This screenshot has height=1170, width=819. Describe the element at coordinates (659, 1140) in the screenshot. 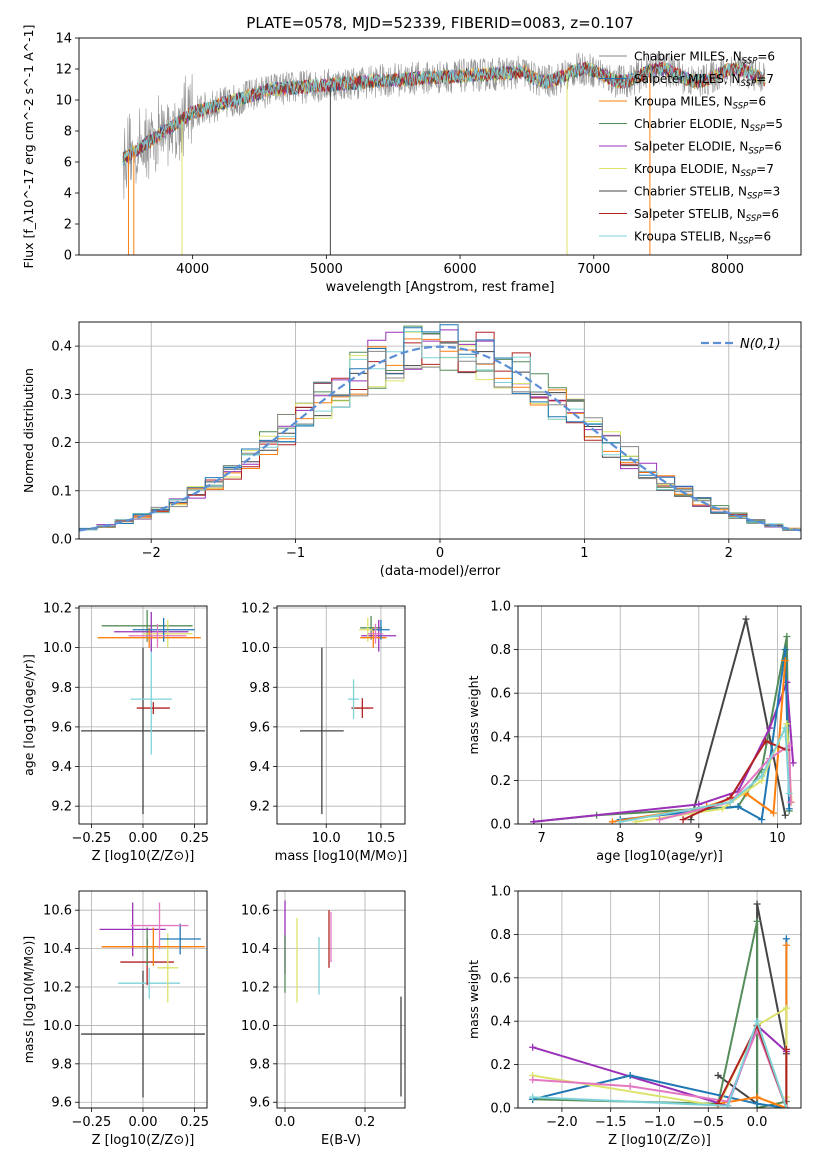

I see `axis-label-x: Z [log10(Z/Z⊙)]` at that location.